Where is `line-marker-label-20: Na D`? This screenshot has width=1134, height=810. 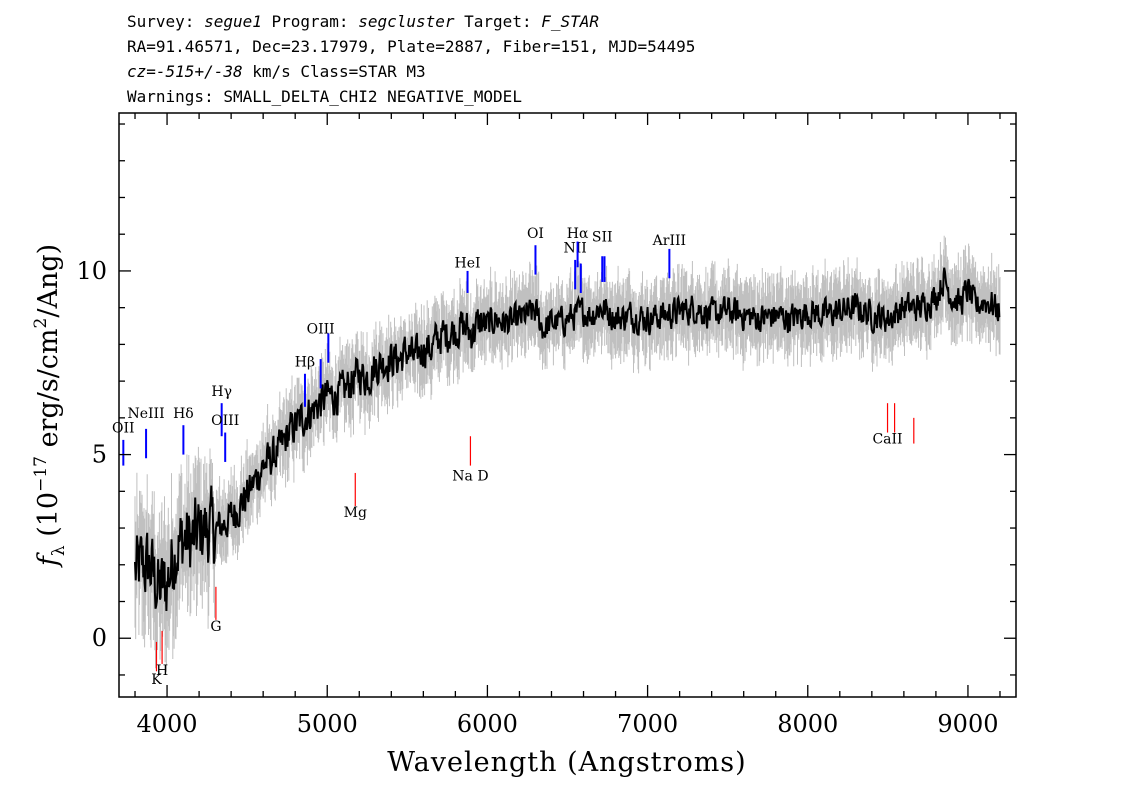
line-marker-label-20: Na D is located at coordinates (470, 476).